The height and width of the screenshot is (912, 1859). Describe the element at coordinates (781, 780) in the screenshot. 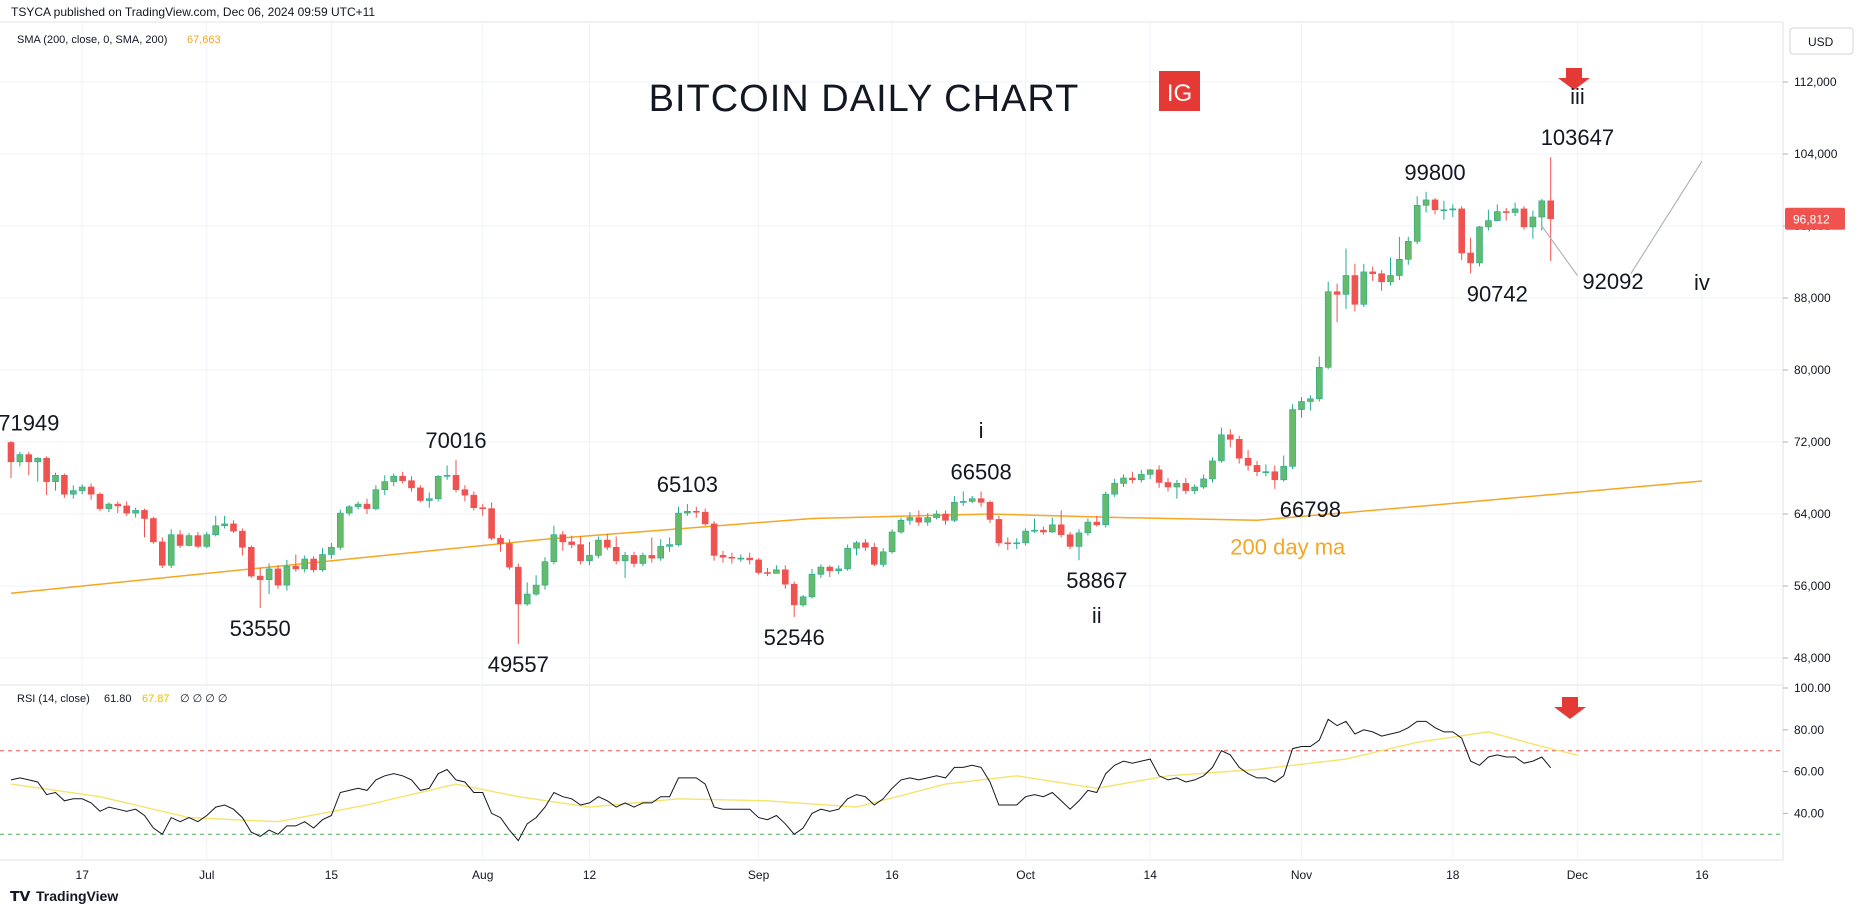

I see `rsi-line` at that location.